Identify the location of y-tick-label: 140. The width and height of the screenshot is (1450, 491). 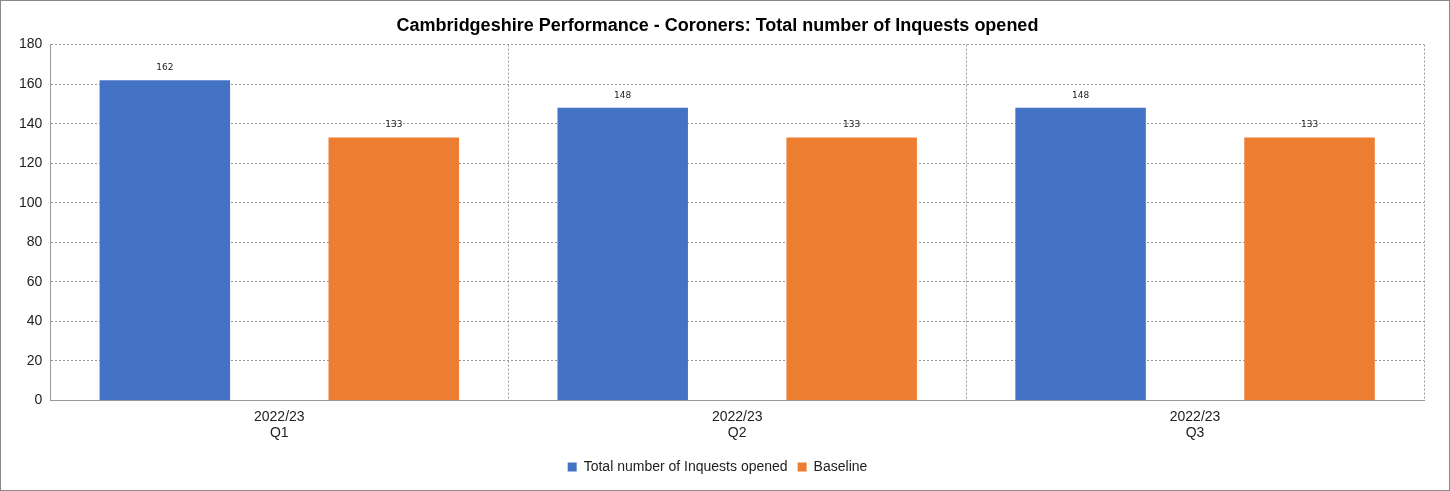
(31, 122).